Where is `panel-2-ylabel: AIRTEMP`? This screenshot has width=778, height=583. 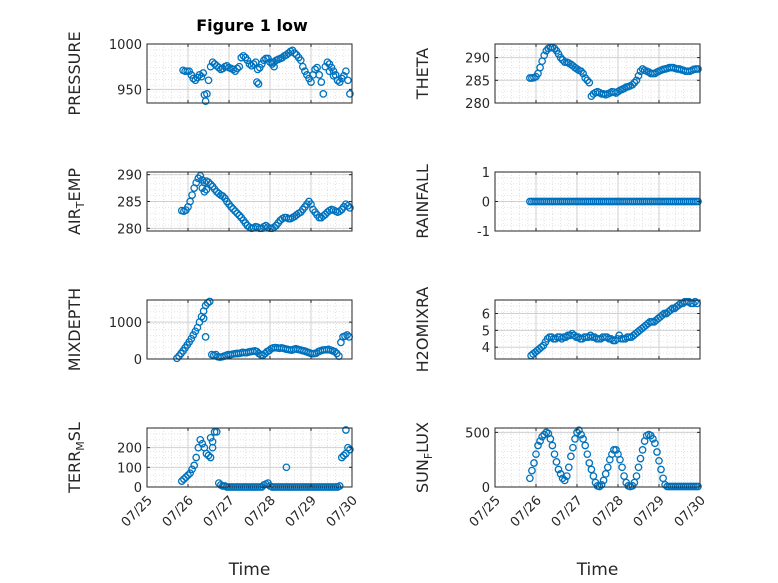
panel-2-ylabel: AIRTEMP is located at coordinates (76, 201).